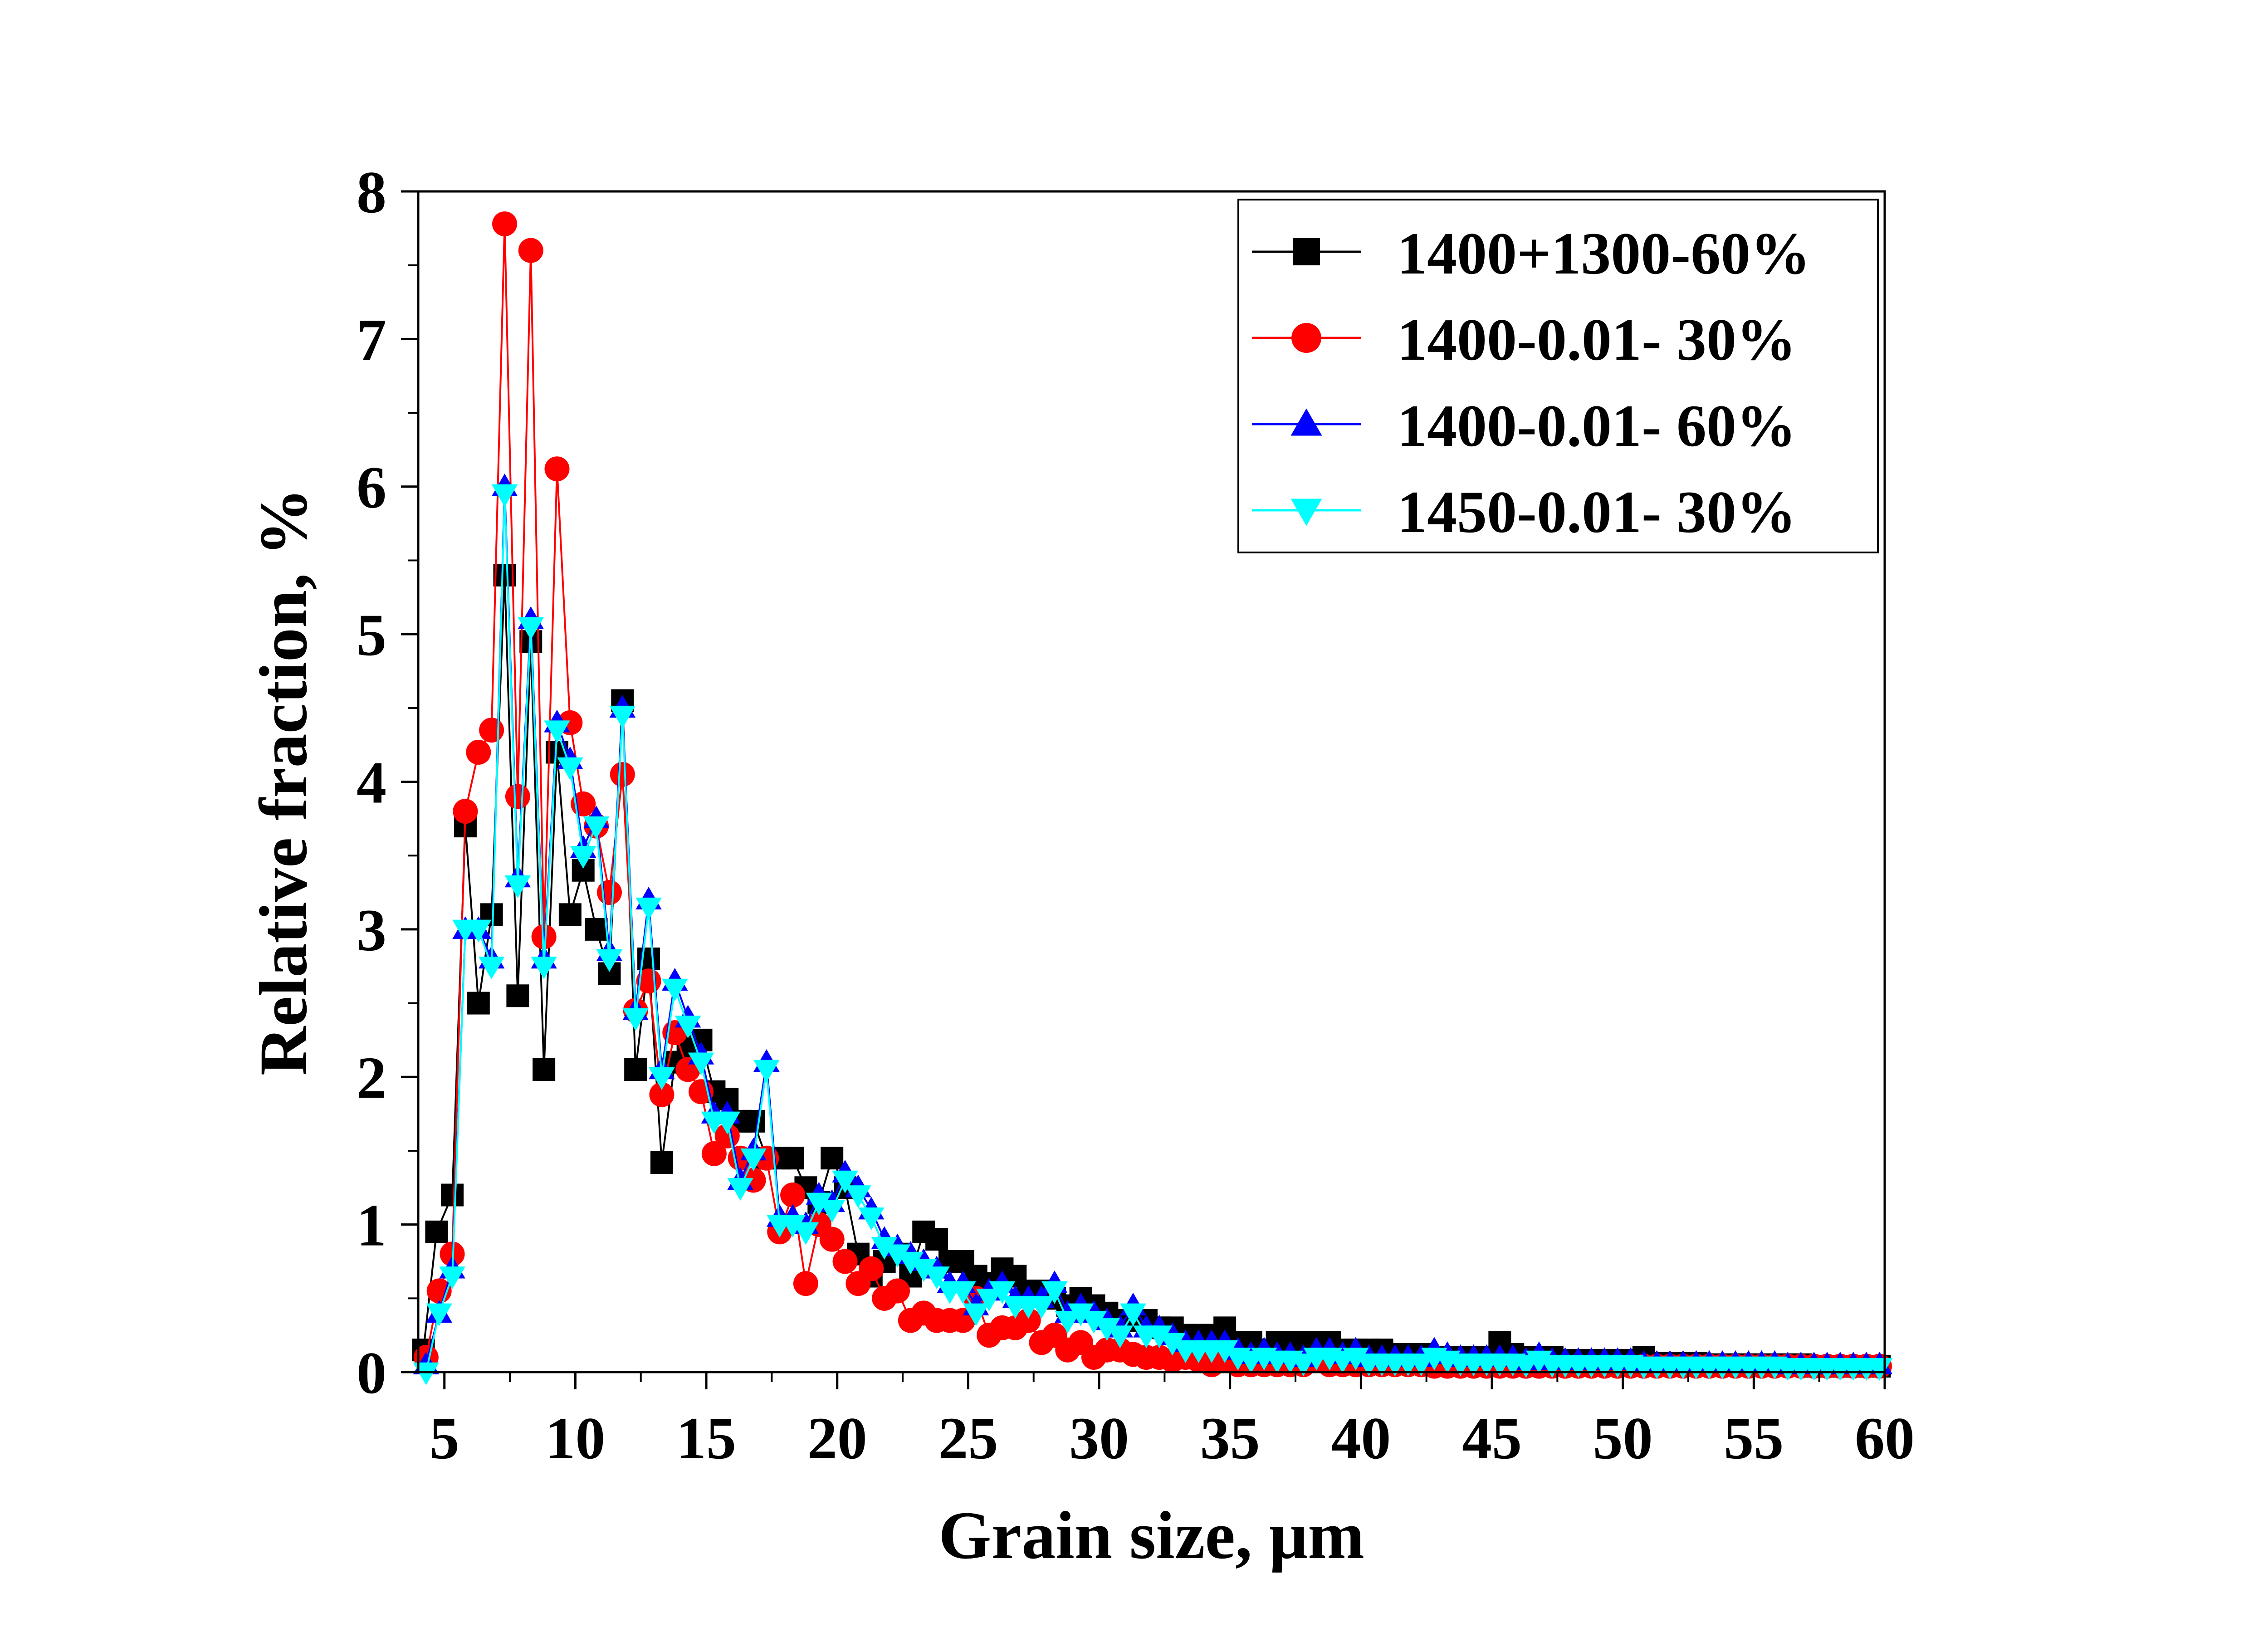  I want to click on y-tick-label: 4, so click(372, 782).